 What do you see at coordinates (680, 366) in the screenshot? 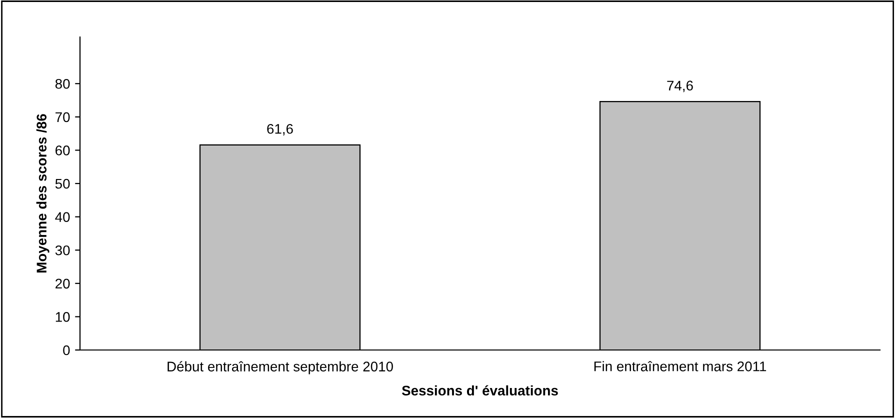
I see `x-tick-label: Fin entraînement mars 2011` at bounding box center [680, 366].